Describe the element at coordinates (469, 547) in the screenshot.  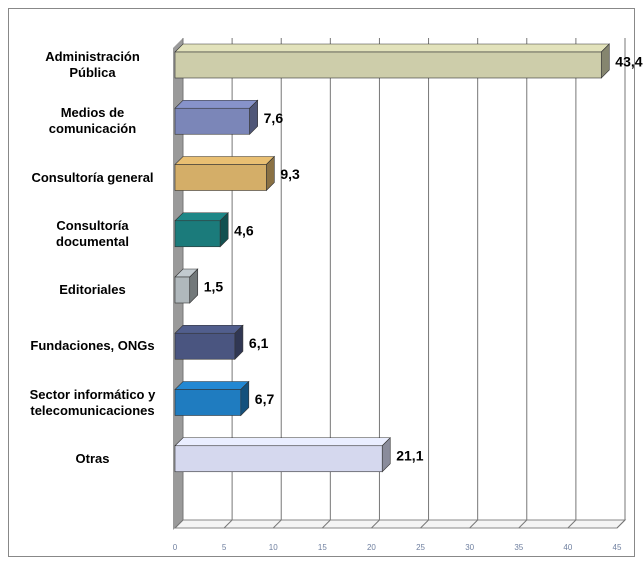
I see `x-tick-label: 30` at that location.